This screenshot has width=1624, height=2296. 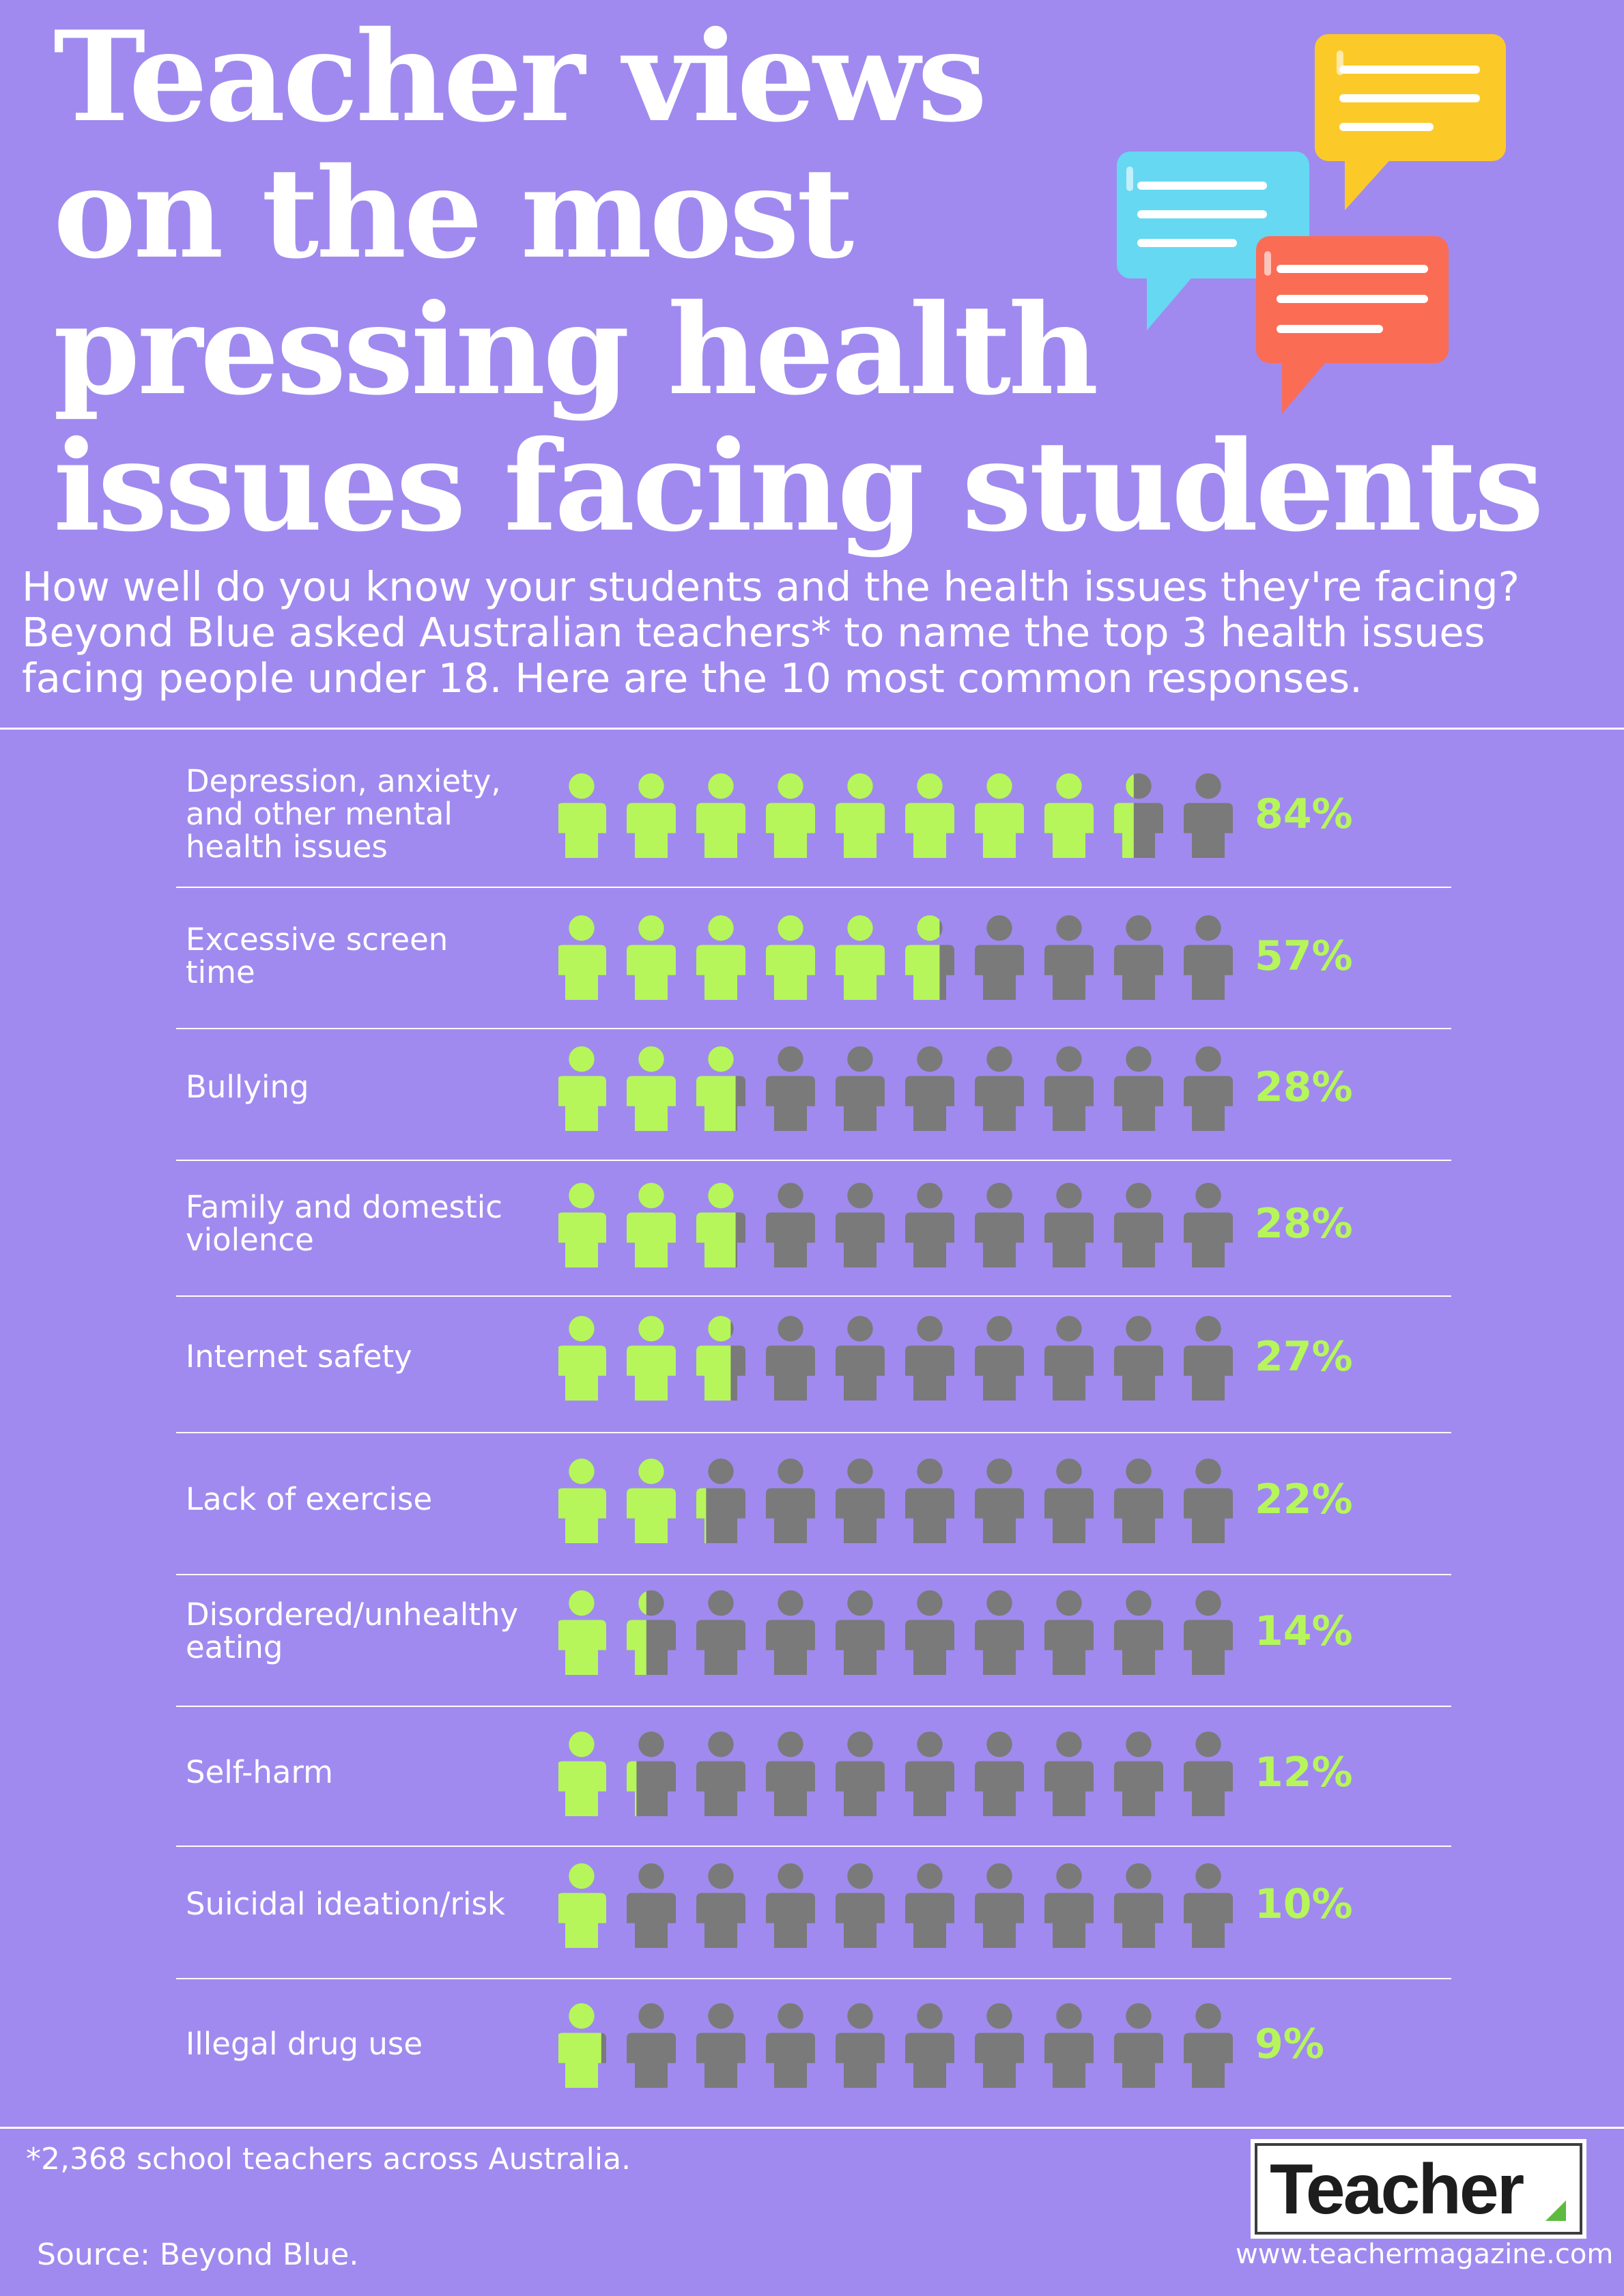 I want to click on value-label: 22%, so click(x=1304, y=1500).